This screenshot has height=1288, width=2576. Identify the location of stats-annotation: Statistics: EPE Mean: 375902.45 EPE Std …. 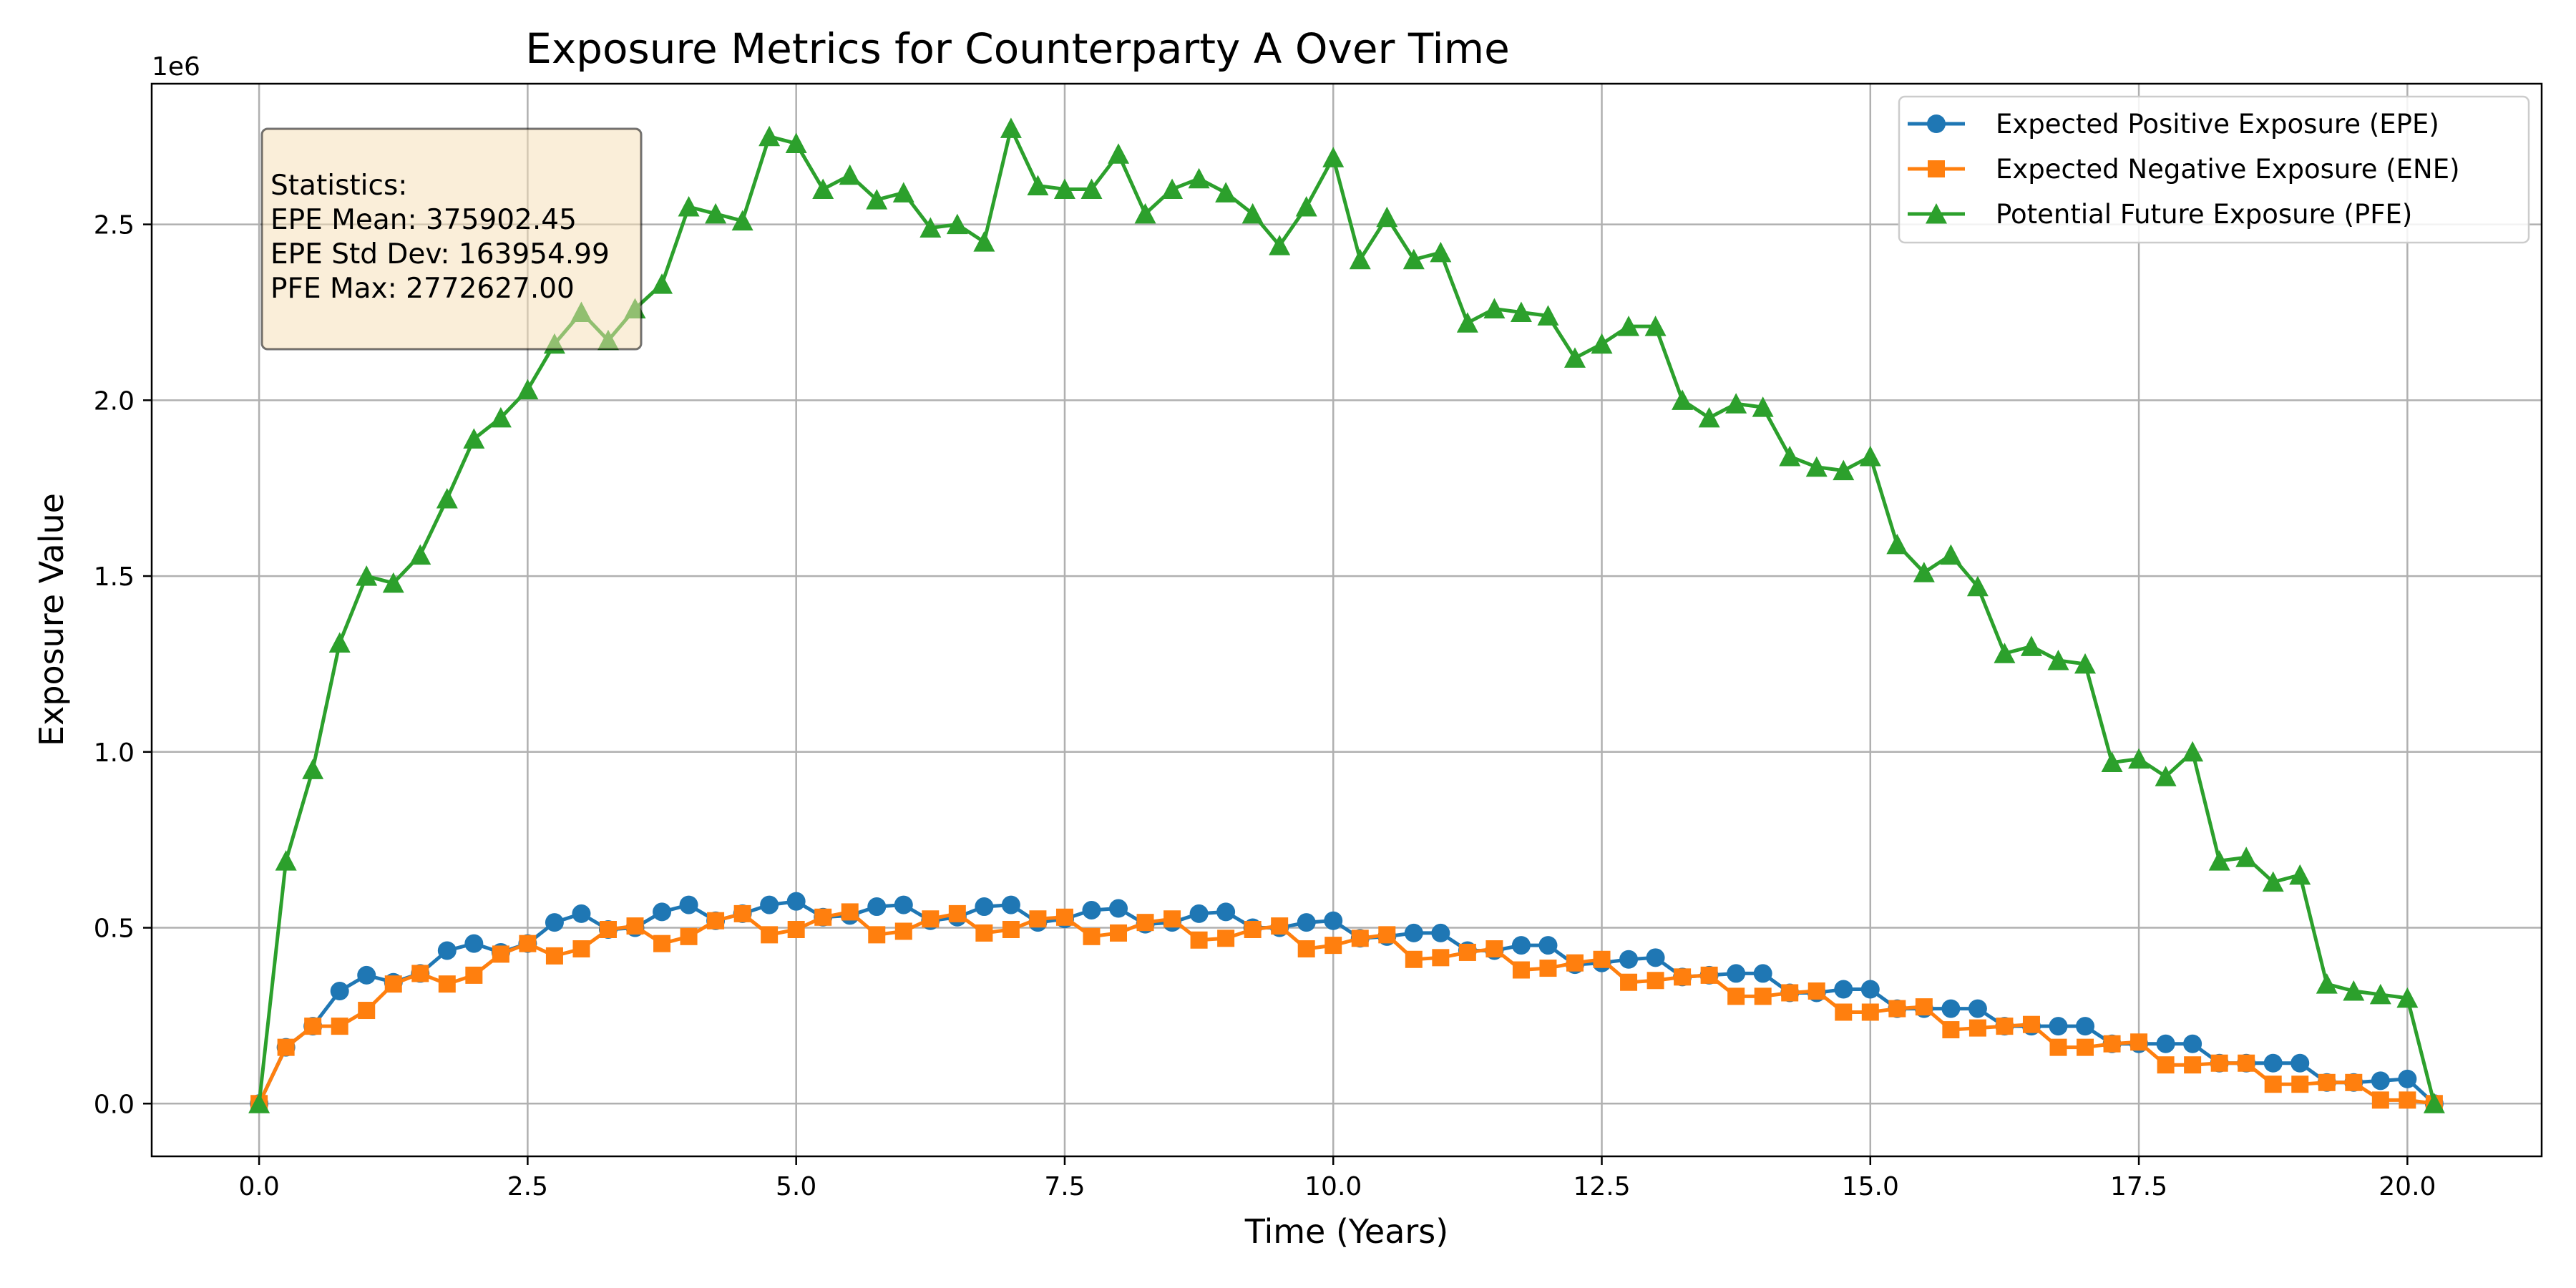
(451, 239).